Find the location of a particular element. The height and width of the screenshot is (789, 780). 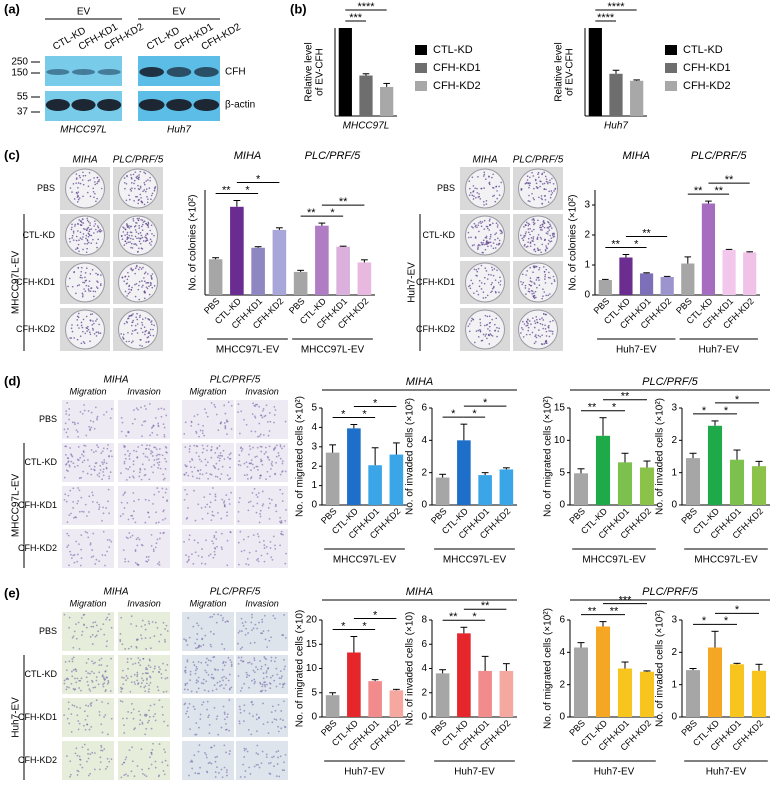

significance-label: * is located at coordinates (636, 244).